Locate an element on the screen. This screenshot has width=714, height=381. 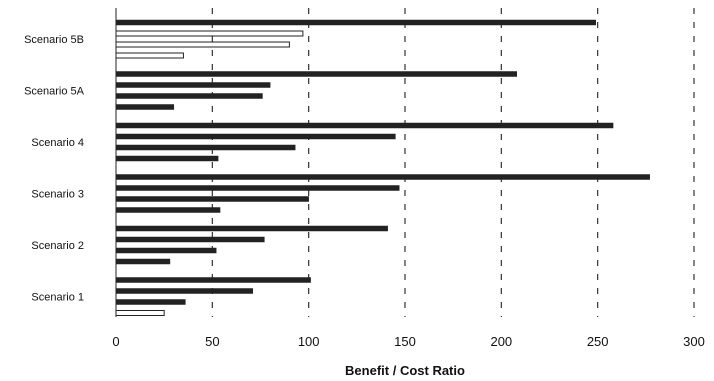
bar-scenario-2-s4 is located at coordinates (251, 228).